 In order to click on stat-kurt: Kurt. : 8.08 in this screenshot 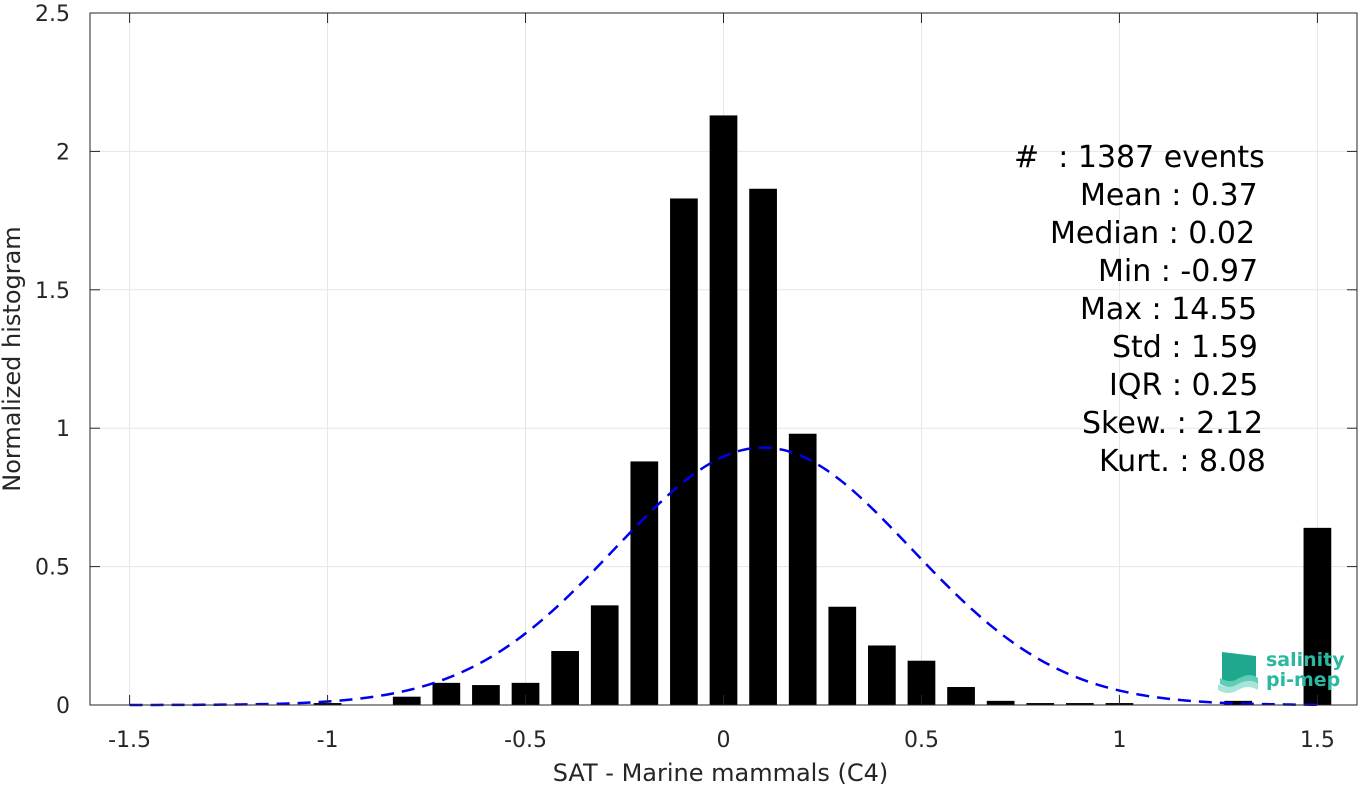, I will do `click(1182, 461)`.